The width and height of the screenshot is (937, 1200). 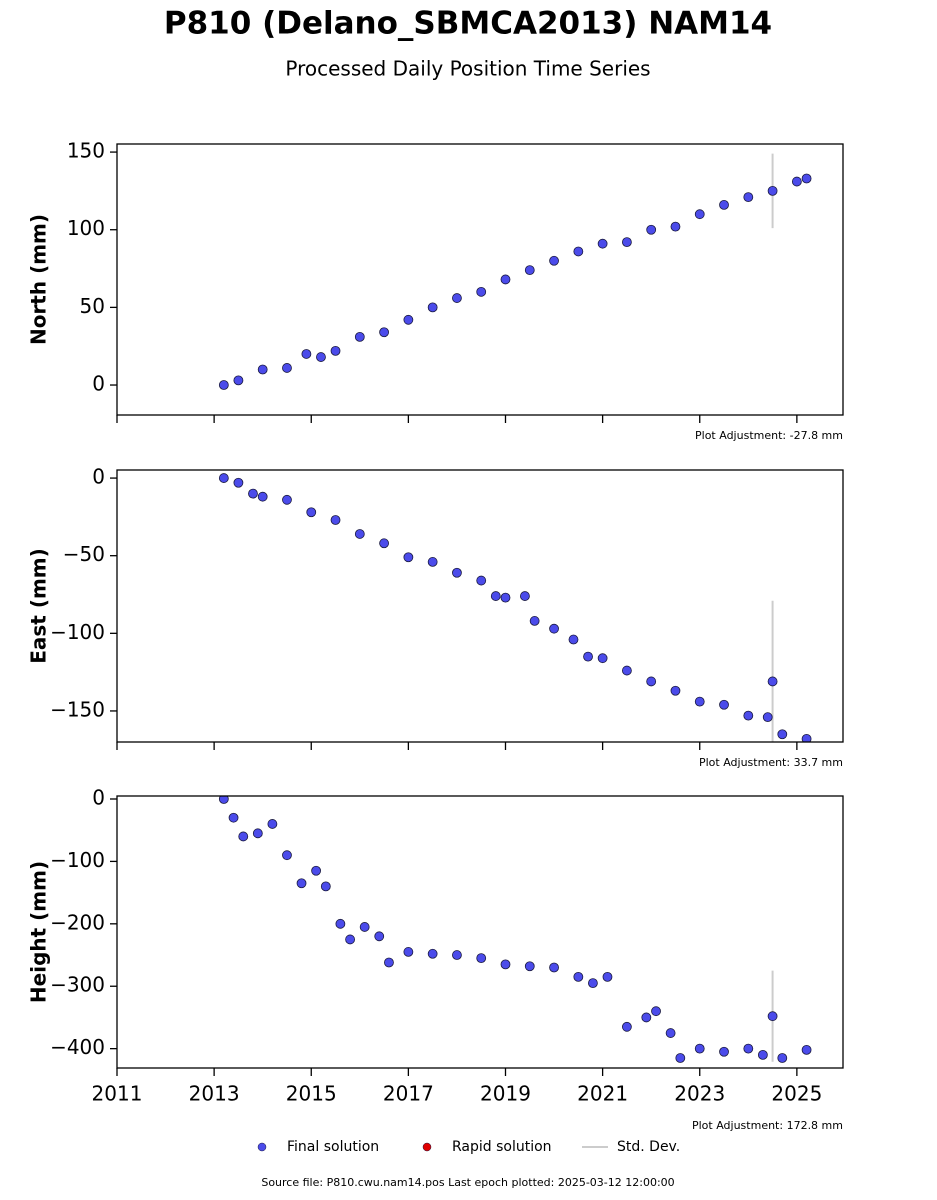 What do you see at coordinates (468, 24) in the screenshot?
I see `title: P810 (Delano_SBMCA2013) NAM14` at bounding box center [468, 24].